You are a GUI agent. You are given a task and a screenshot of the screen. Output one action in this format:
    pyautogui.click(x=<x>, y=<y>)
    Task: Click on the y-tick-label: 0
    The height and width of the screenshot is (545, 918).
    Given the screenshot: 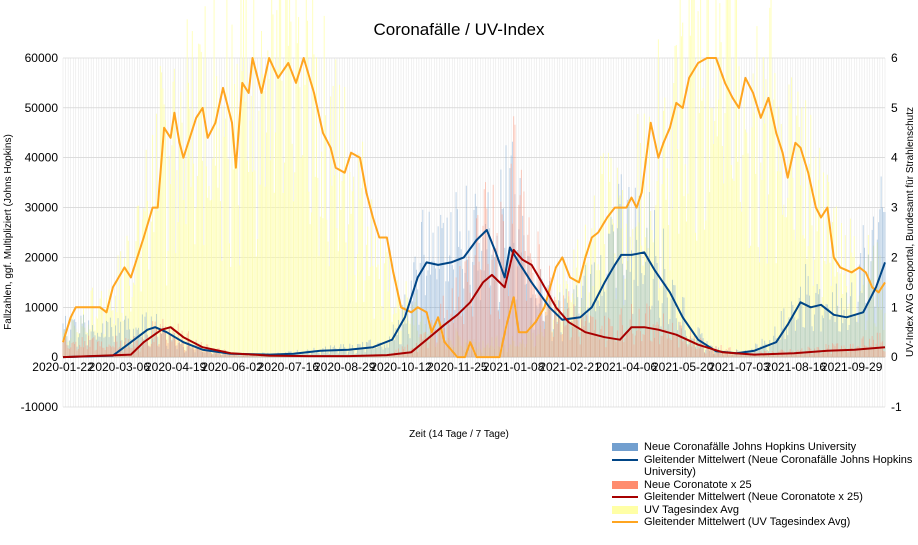 What is the action you would take?
    pyautogui.click(x=54, y=357)
    